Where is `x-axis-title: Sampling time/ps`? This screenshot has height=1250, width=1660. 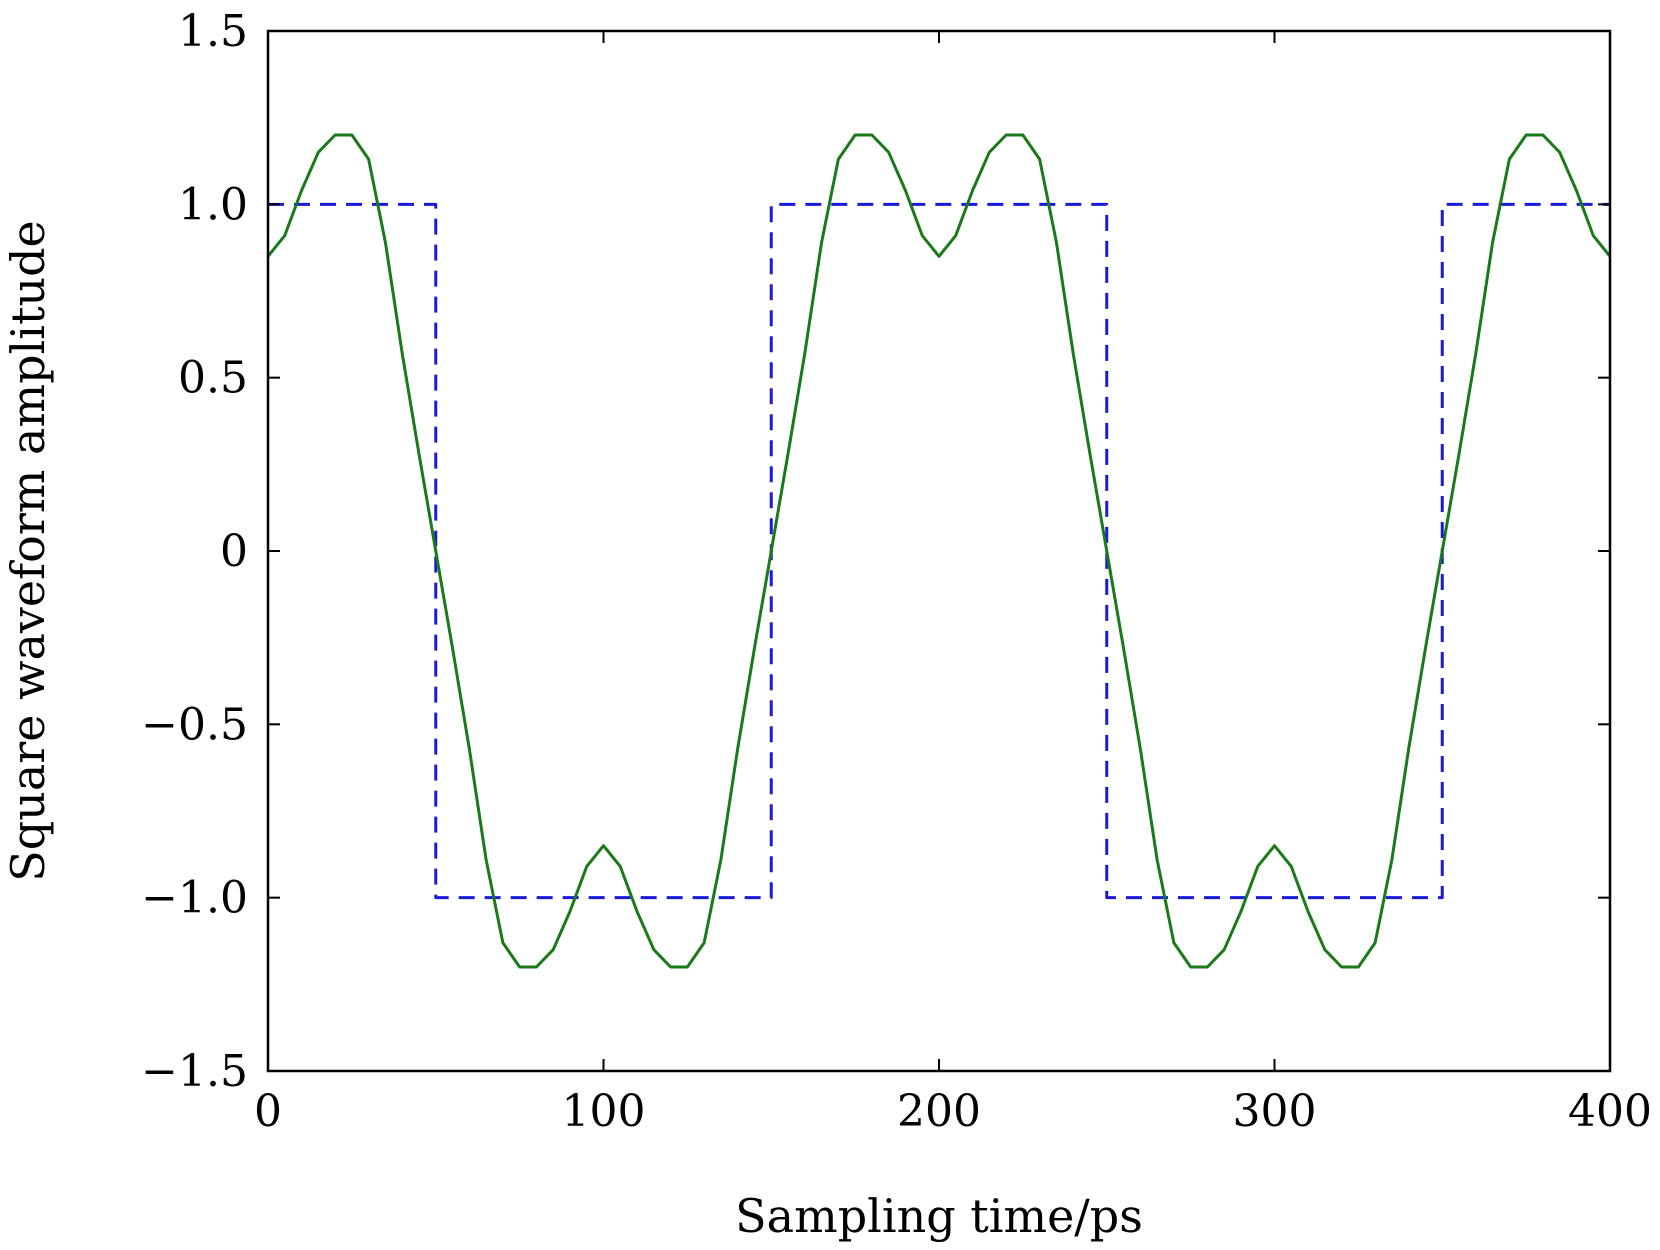 x-axis-title: Sampling time/ps is located at coordinates (939, 1216).